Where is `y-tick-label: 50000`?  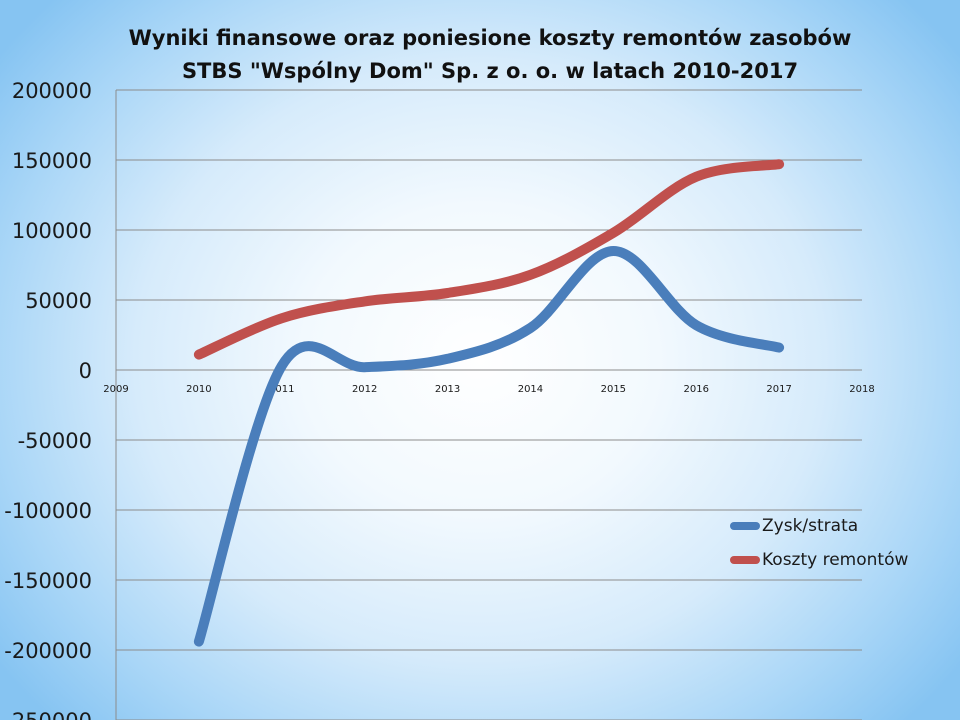 y-tick-label: 50000 is located at coordinates (58, 301).